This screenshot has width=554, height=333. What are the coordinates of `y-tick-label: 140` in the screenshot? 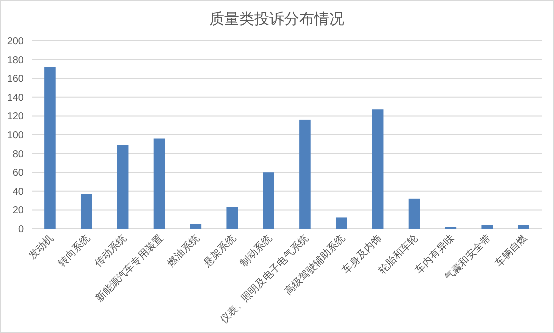 It's located at (15, 98).